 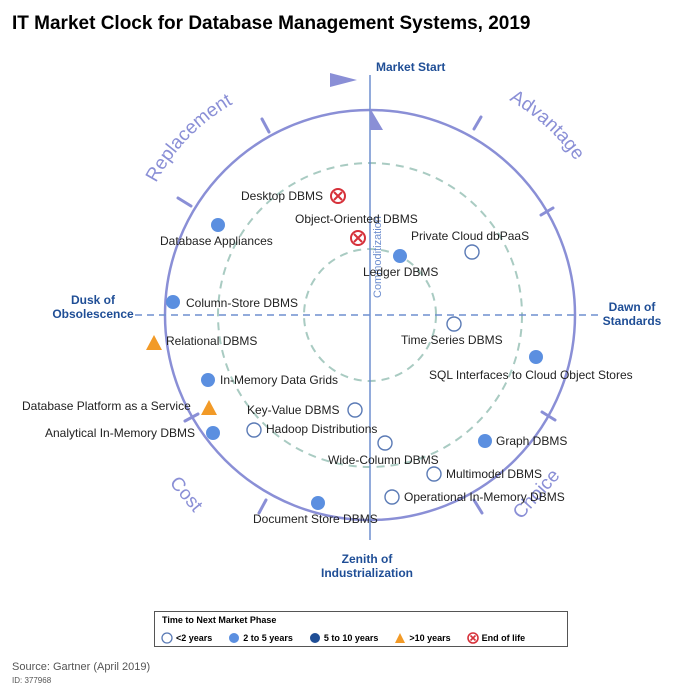 What do you see at coordinates (32, 680) in the screenshot?
I see `figure-id: ID: 377968` at bounding box center [32, 680].